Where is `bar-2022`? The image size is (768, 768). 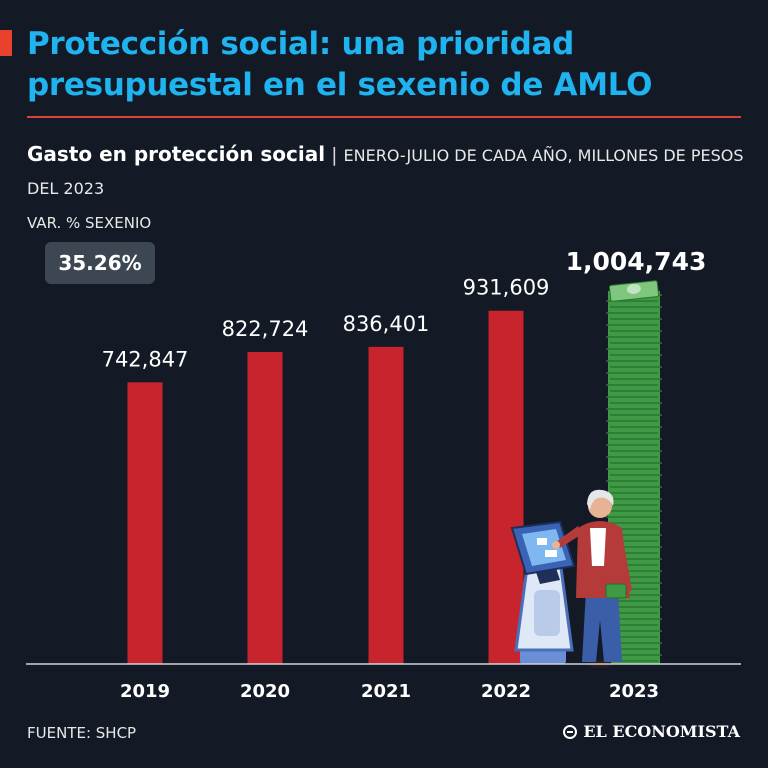
bar-2022 is located at coordinates (506, 487).